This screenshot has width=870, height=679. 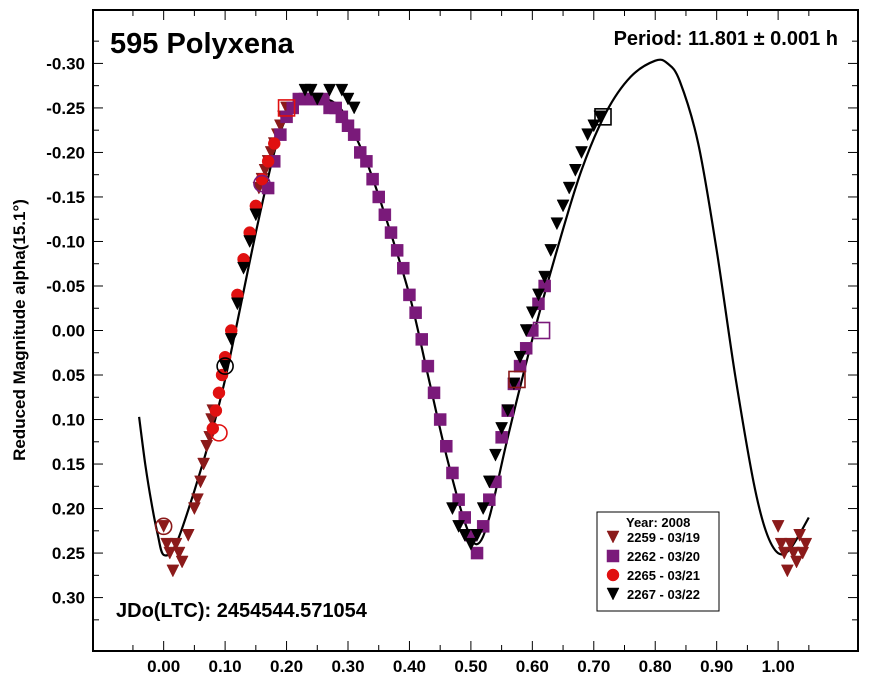 I want to click on y-tick-label: 0.15, so click(x=68, y=464).